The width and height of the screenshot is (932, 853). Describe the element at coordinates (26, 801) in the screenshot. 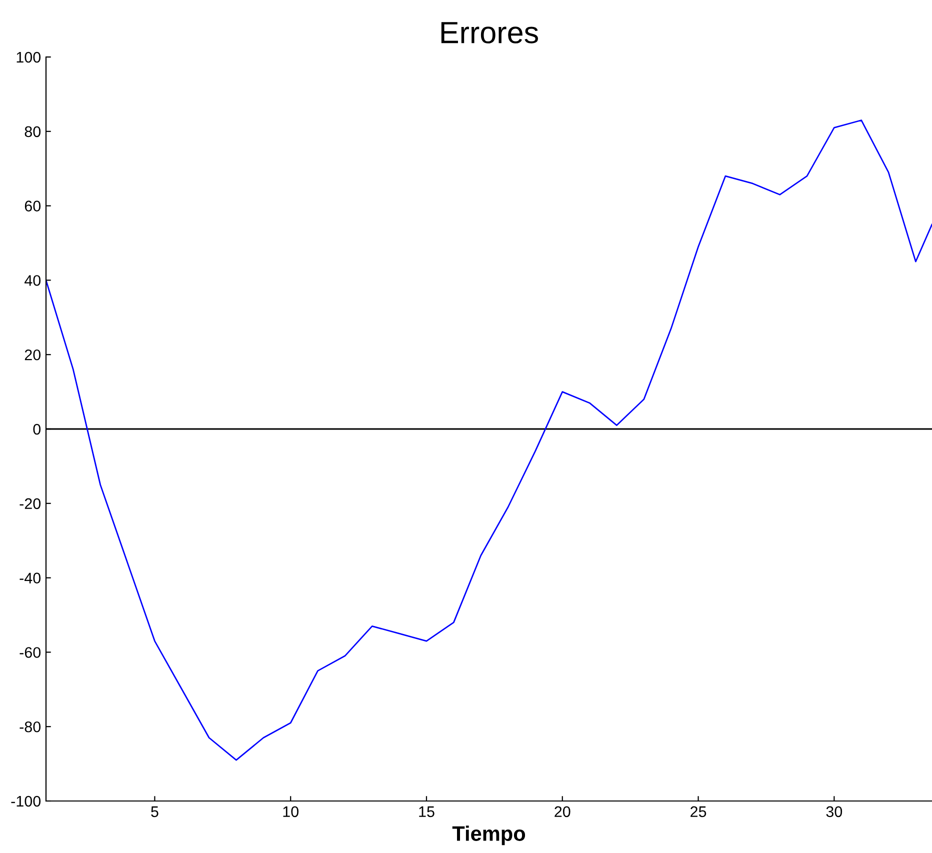

I see `y-tick-label: -100` at that location.